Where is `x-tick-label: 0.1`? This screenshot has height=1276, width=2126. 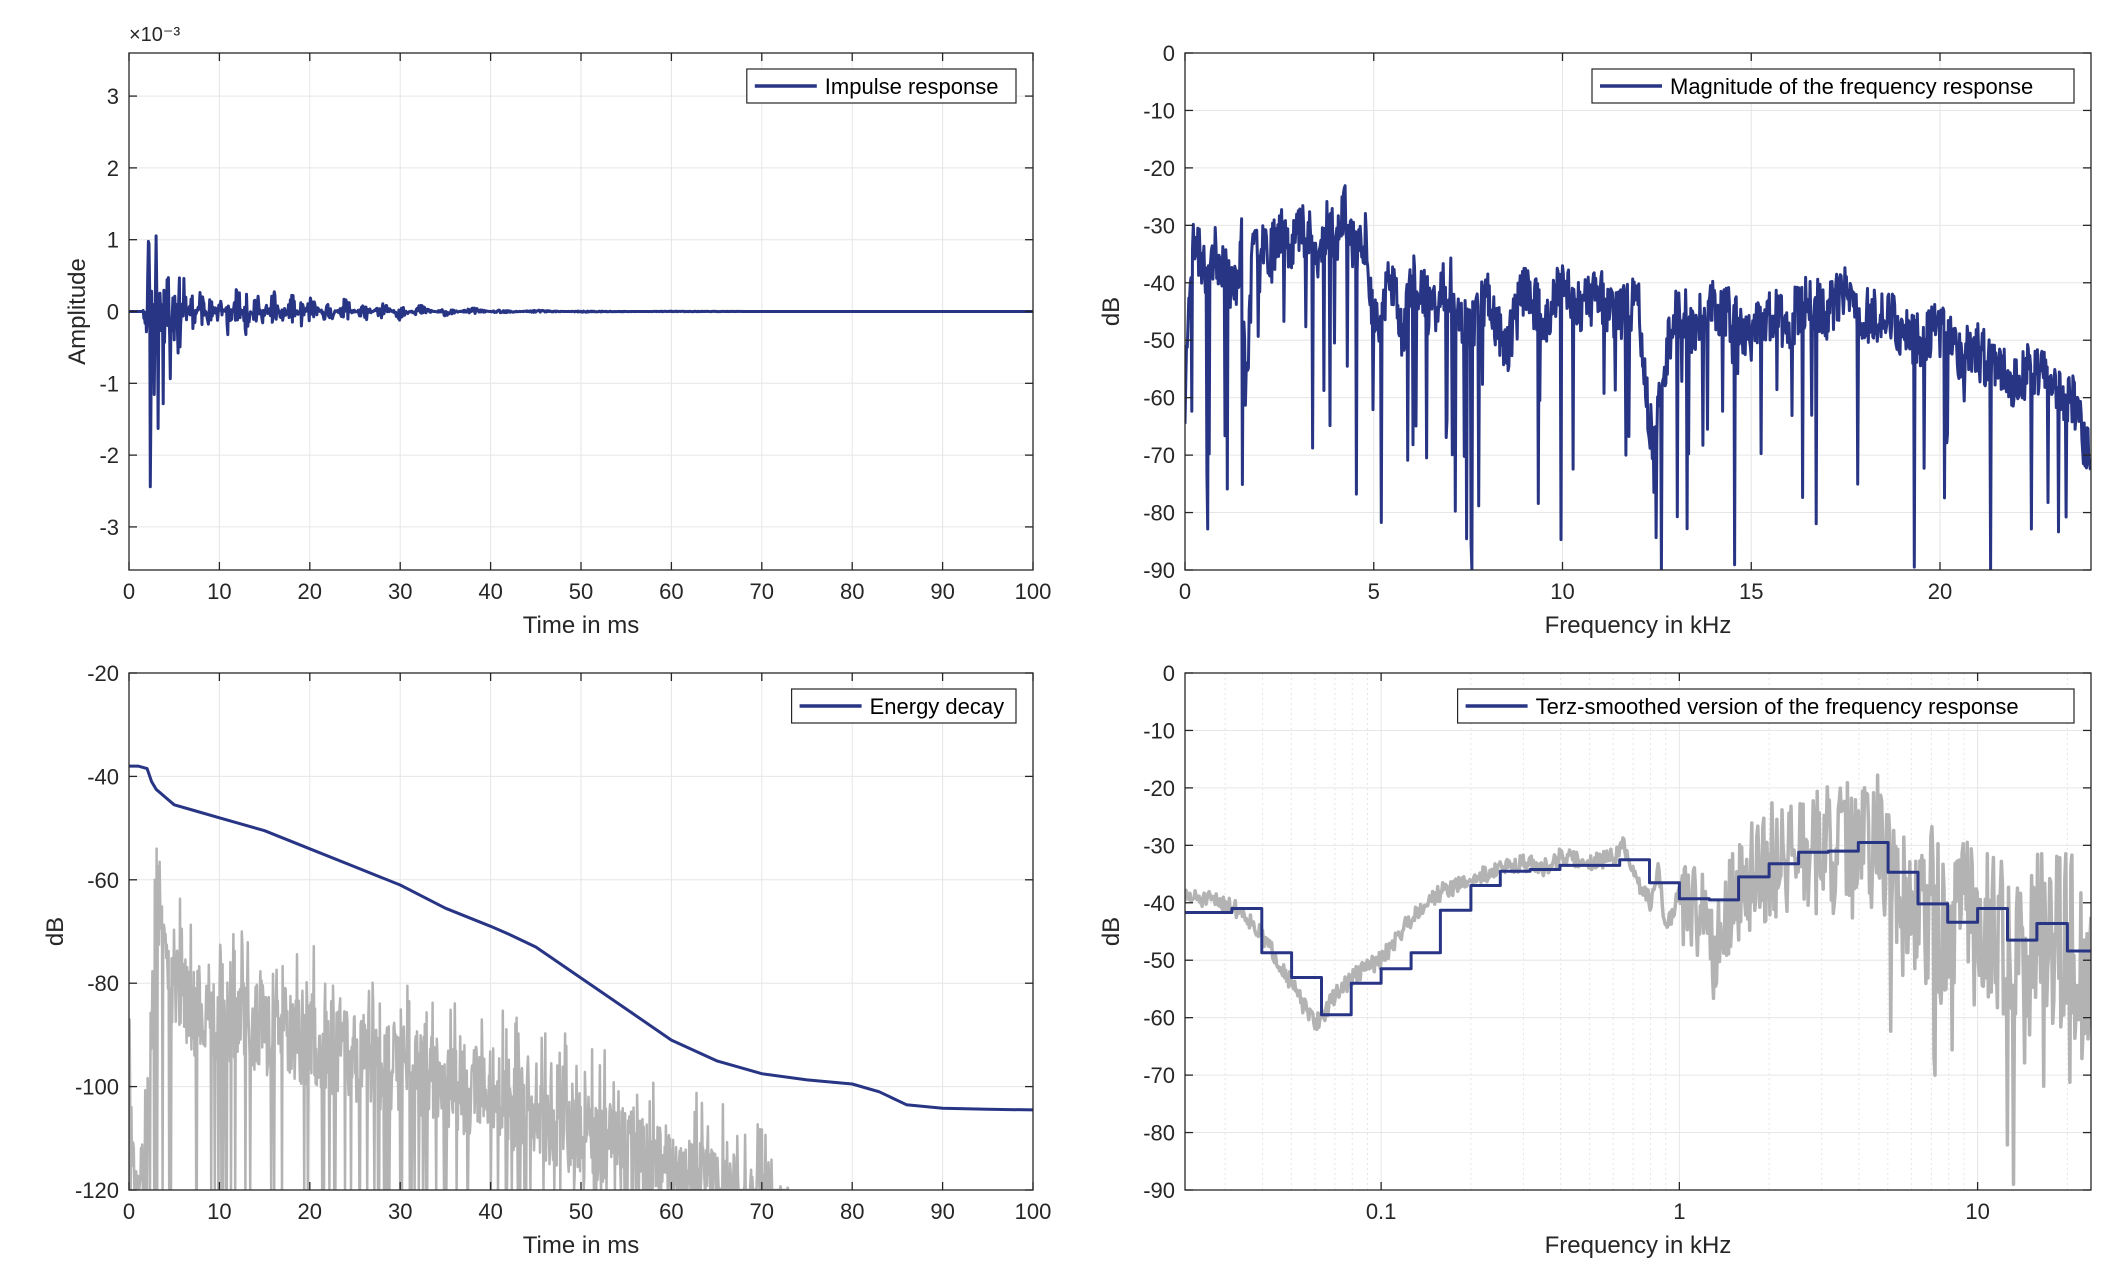
x-tick-label: 0.1 is located at coordinates (1381, 1211).